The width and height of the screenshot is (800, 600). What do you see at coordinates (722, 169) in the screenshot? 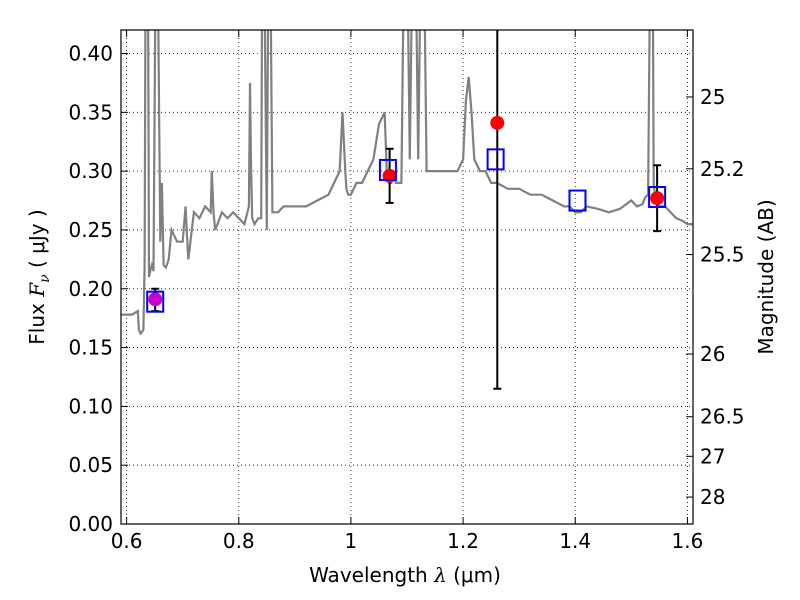
I see `y2-tick-label: 25.2` at bounding box center [722, 169].